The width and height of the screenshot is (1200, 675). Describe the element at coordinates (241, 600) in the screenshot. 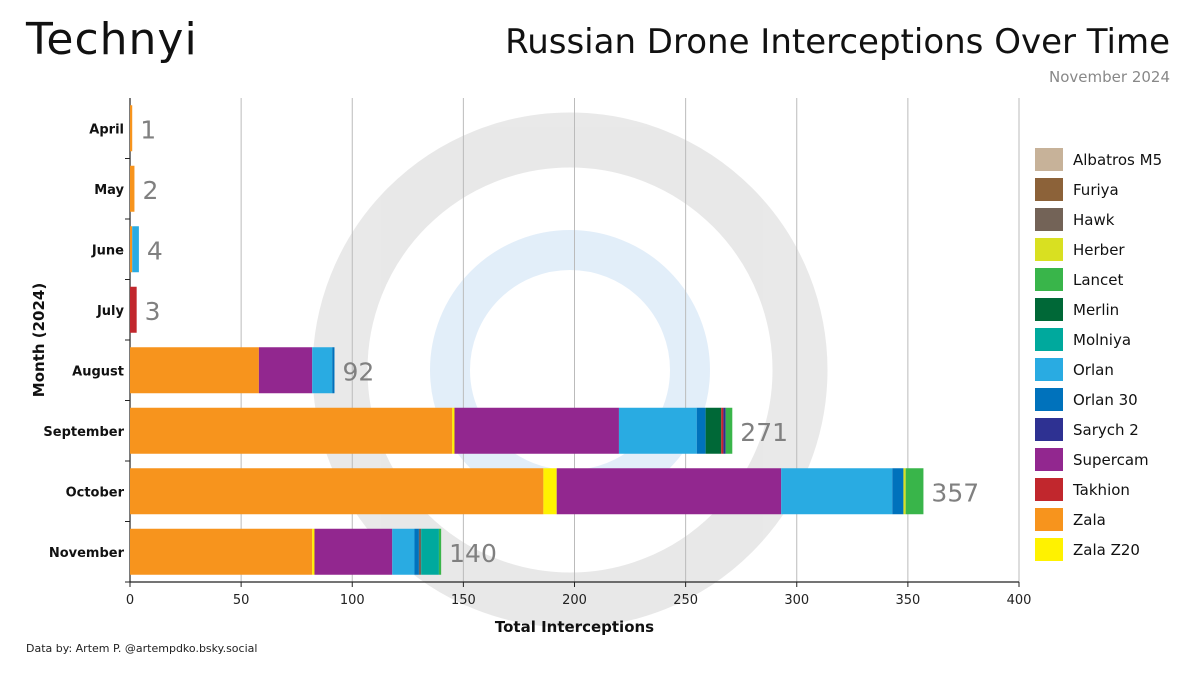

I see `x-tick-label: 50` at that location.